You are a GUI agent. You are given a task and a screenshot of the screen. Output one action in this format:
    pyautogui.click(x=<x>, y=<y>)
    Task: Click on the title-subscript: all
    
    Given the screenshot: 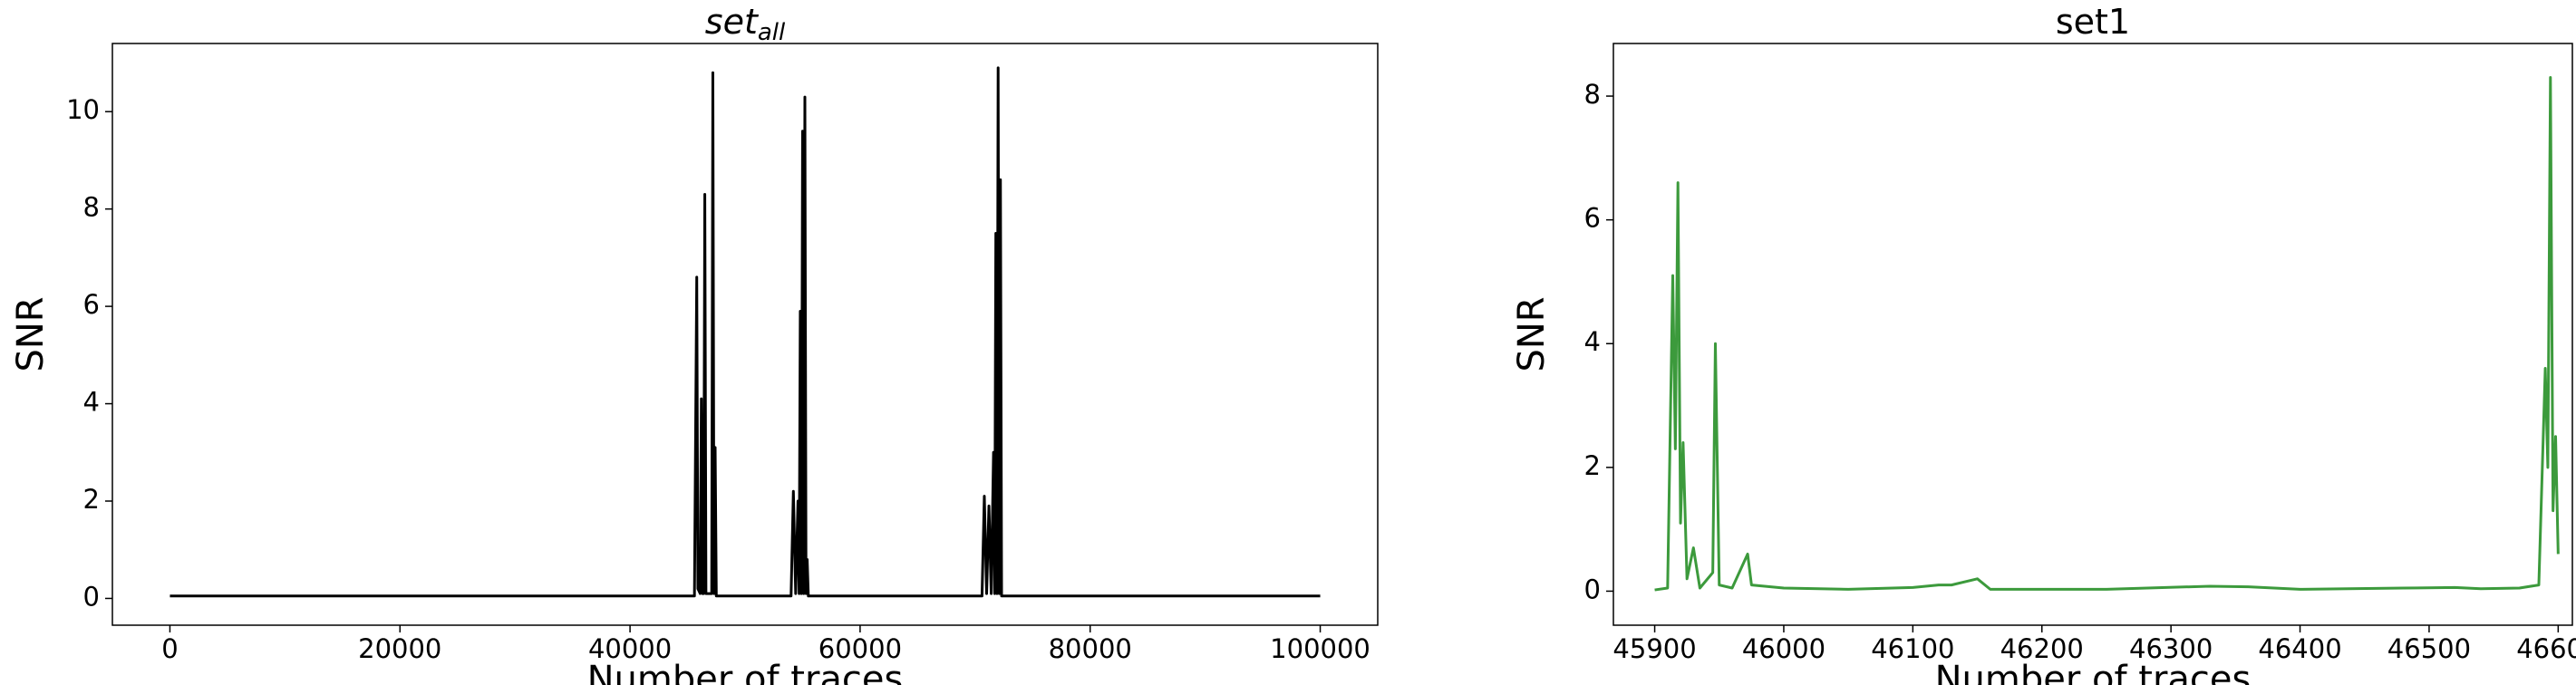 What is the action you would take?
    pyautogui.click(x=772, y=32)
    